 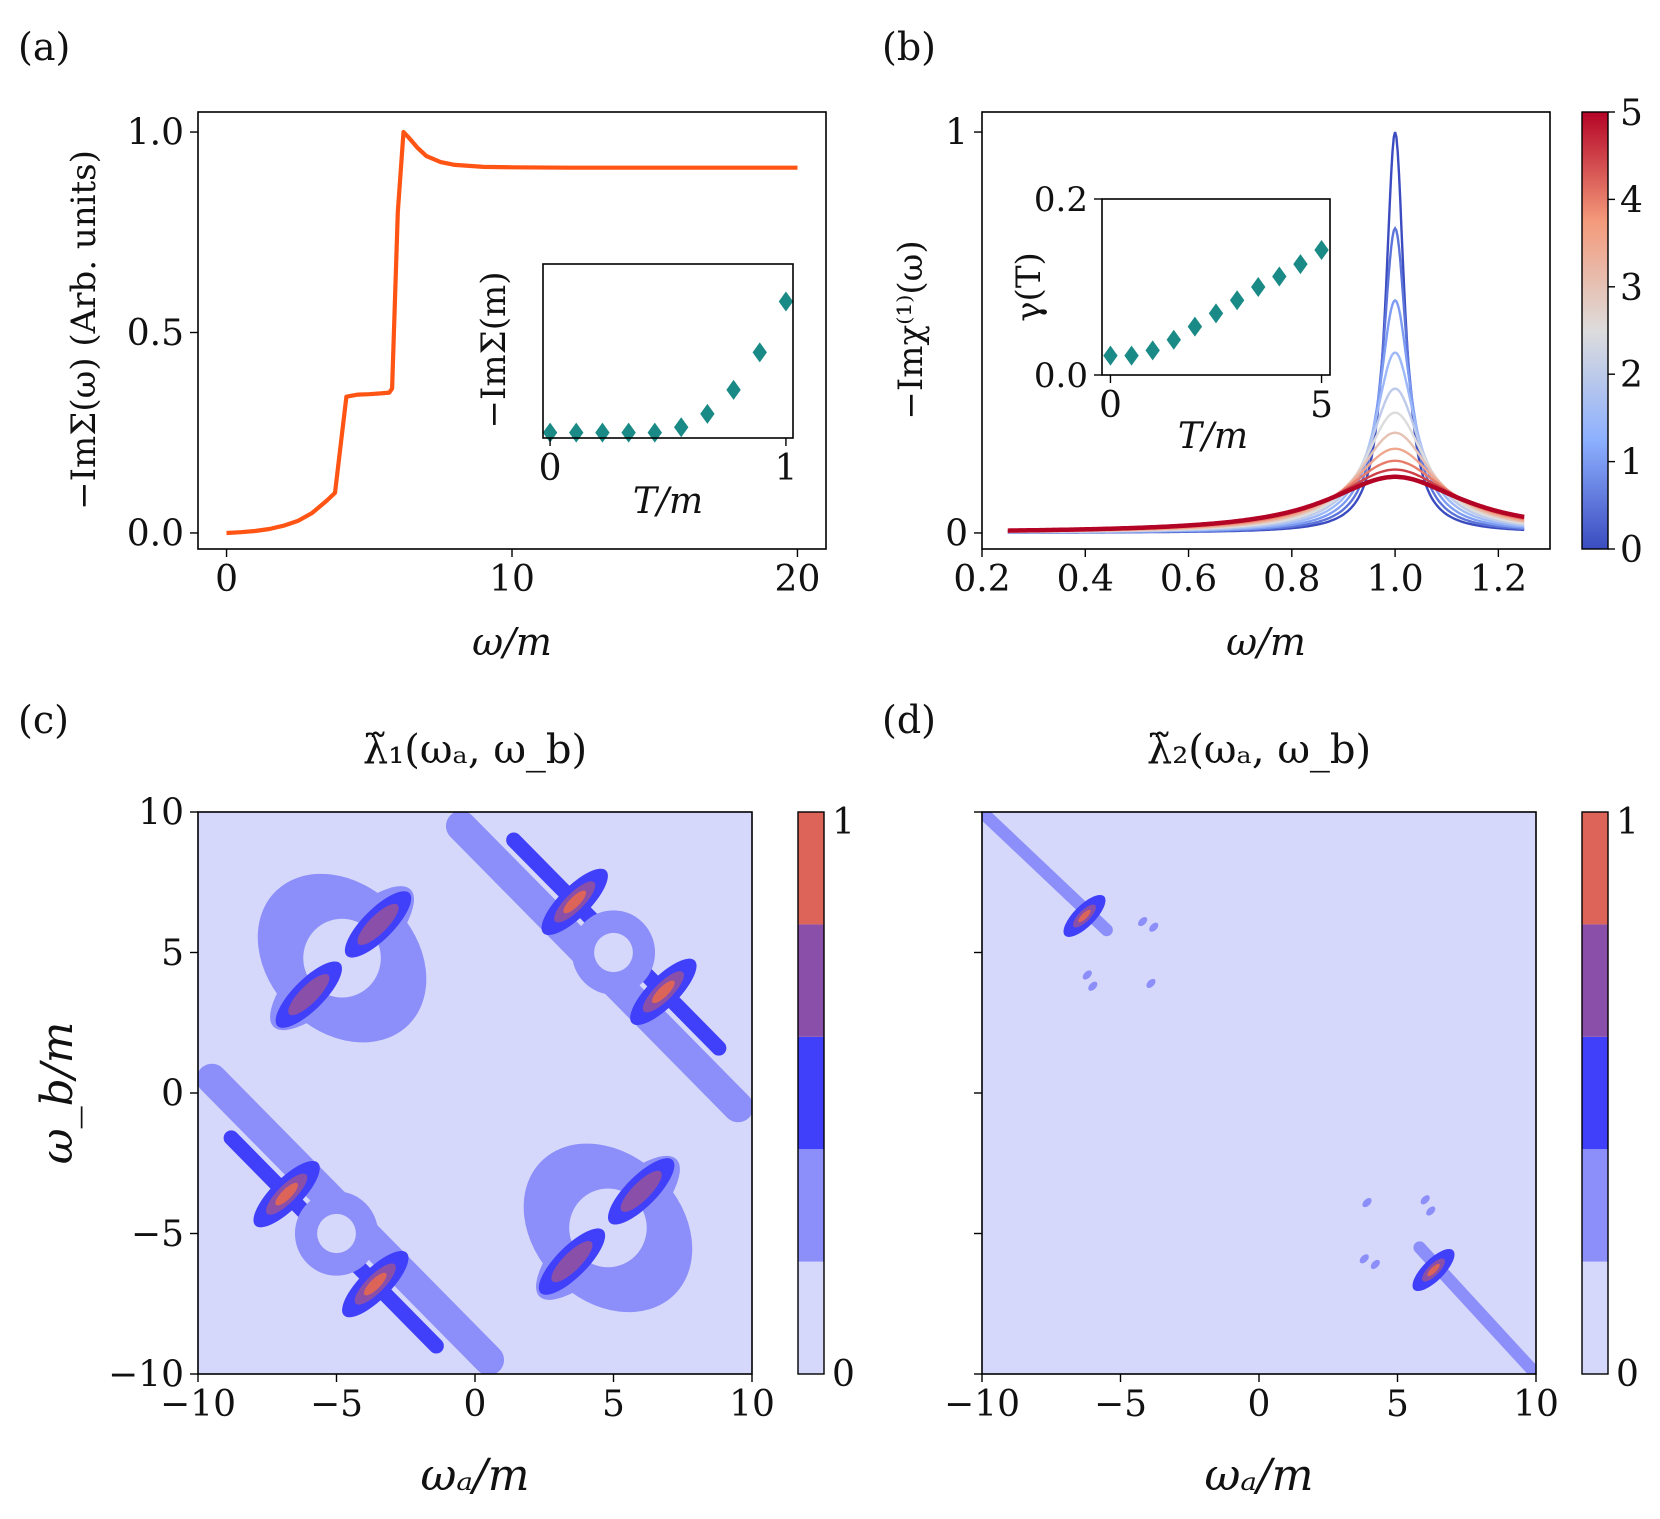 What do you see at coordinates (1631, 113) in the screenshot?
I see `panel-b-colorbar-label: 5` at bounding box center [1631, 113].